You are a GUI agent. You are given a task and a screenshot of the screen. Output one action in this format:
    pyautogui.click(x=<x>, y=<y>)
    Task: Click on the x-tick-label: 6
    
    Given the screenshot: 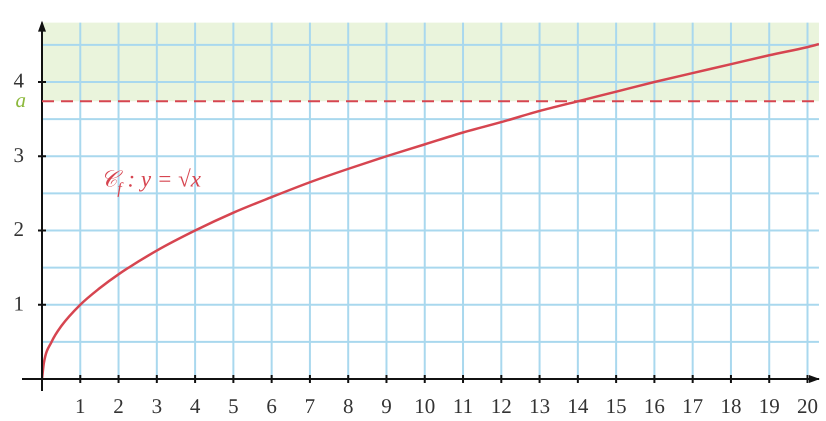 What is the action you would take?
    pyautogui.click(x=271, y=406)
    